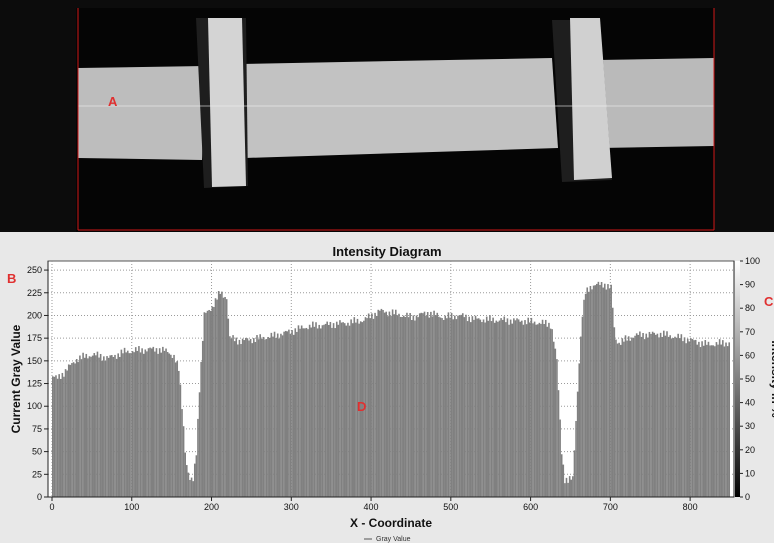  I want to click on y2-tick-label: 10, so click(750, 473).